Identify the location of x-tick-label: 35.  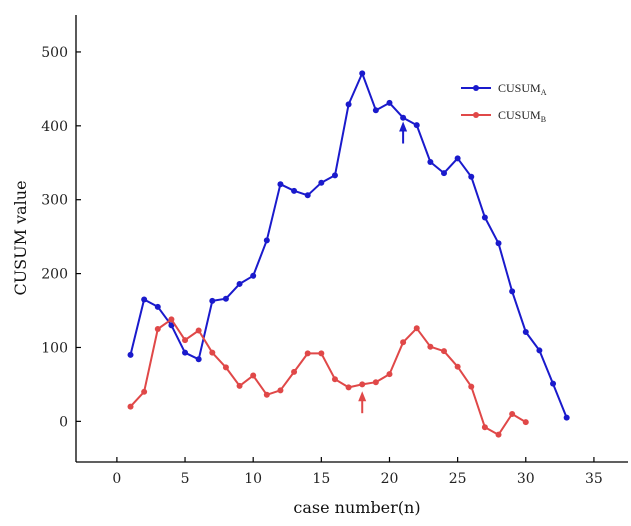
(594, 479).